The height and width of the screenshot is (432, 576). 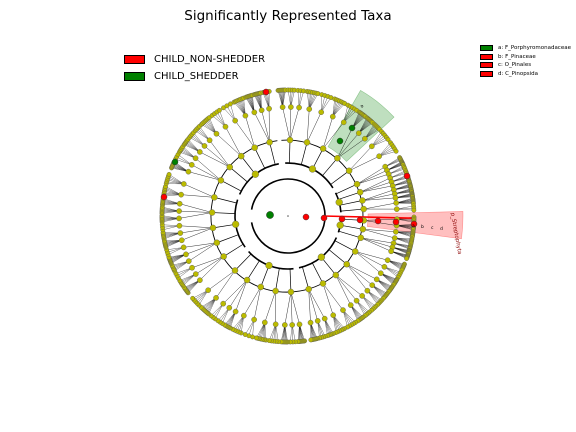 I want to click on non-shedder-node, so click(x=396, y=222).